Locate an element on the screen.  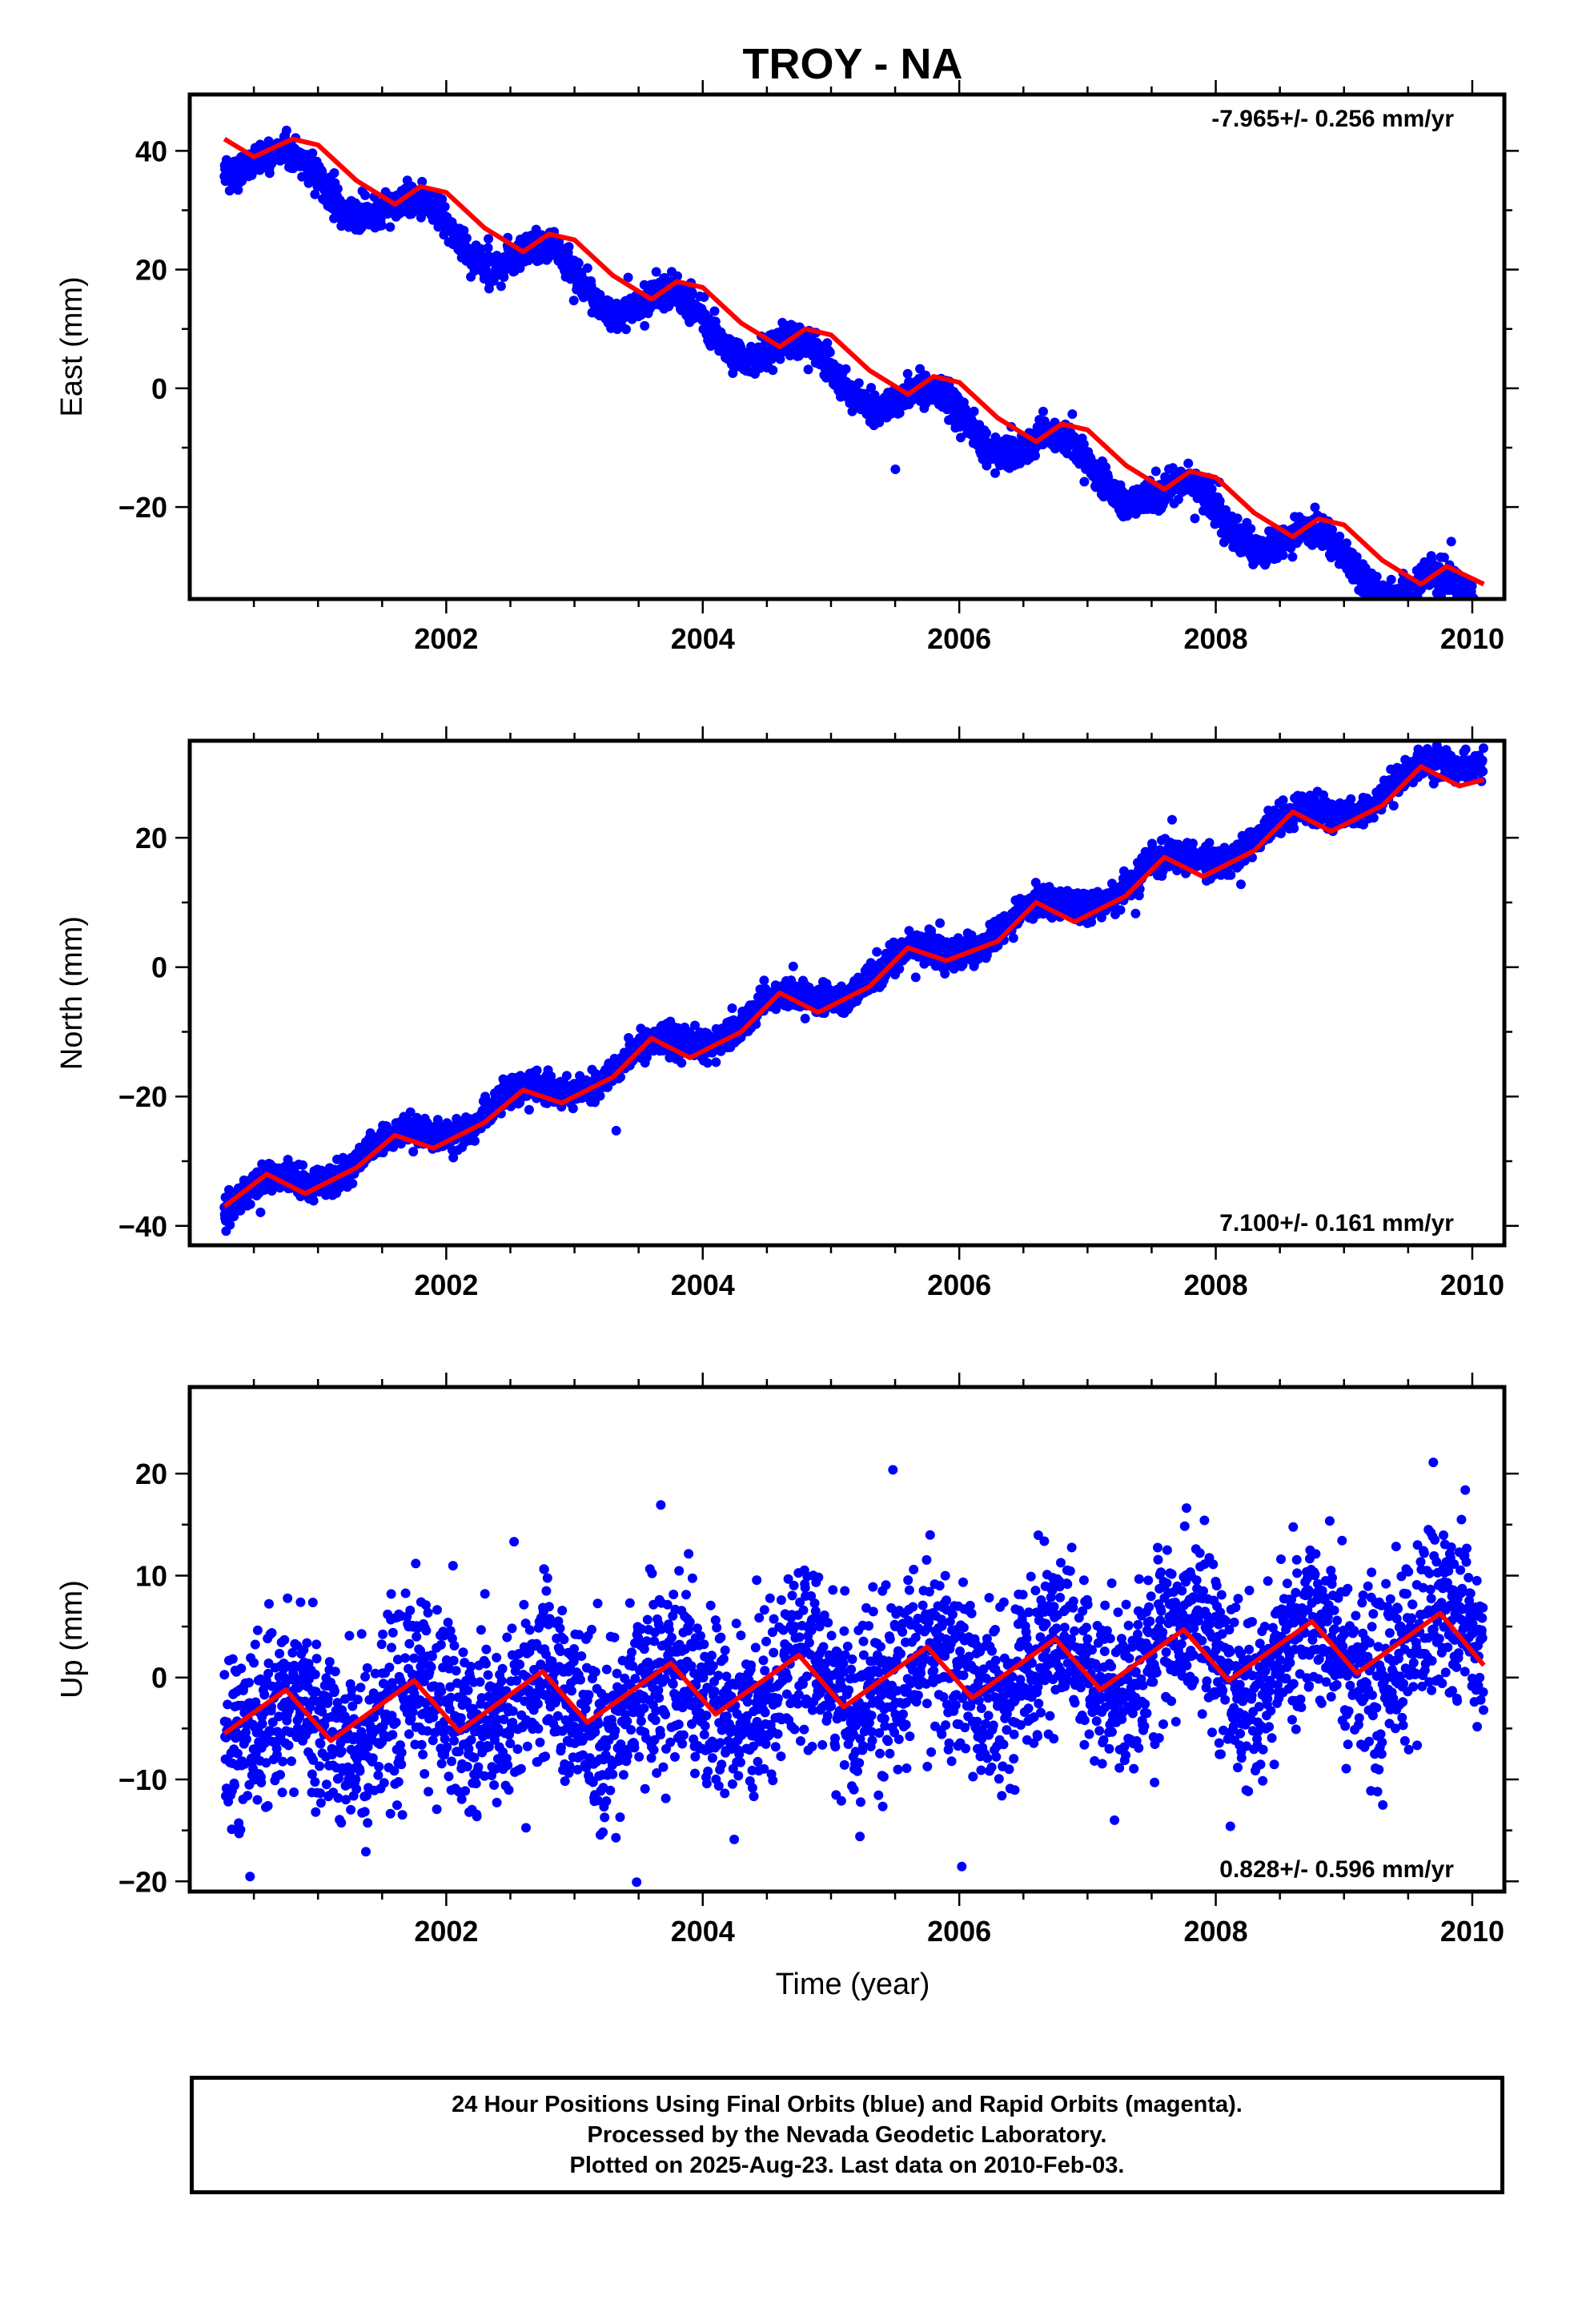
y-tick-label: 40 is located at coordinates (151, 151).